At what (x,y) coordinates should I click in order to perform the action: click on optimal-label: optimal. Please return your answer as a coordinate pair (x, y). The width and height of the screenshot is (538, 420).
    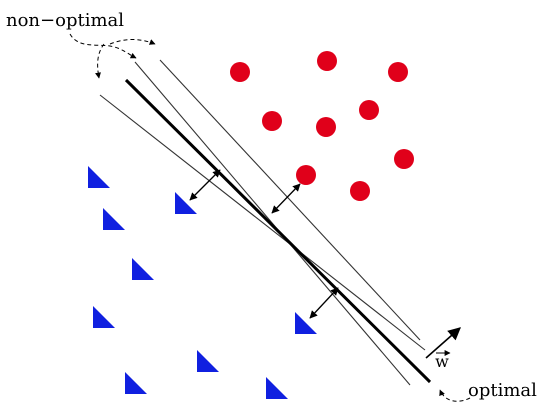
    Looking at the image, I should click on (502, 390).